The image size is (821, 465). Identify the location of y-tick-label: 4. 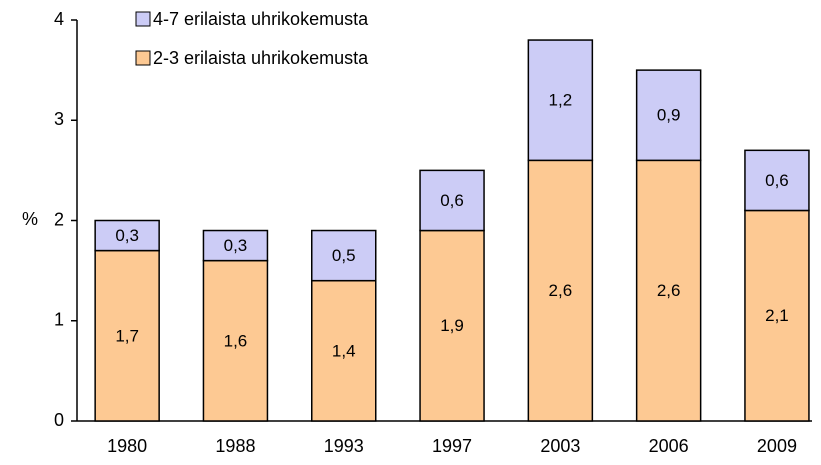
(59, 19).